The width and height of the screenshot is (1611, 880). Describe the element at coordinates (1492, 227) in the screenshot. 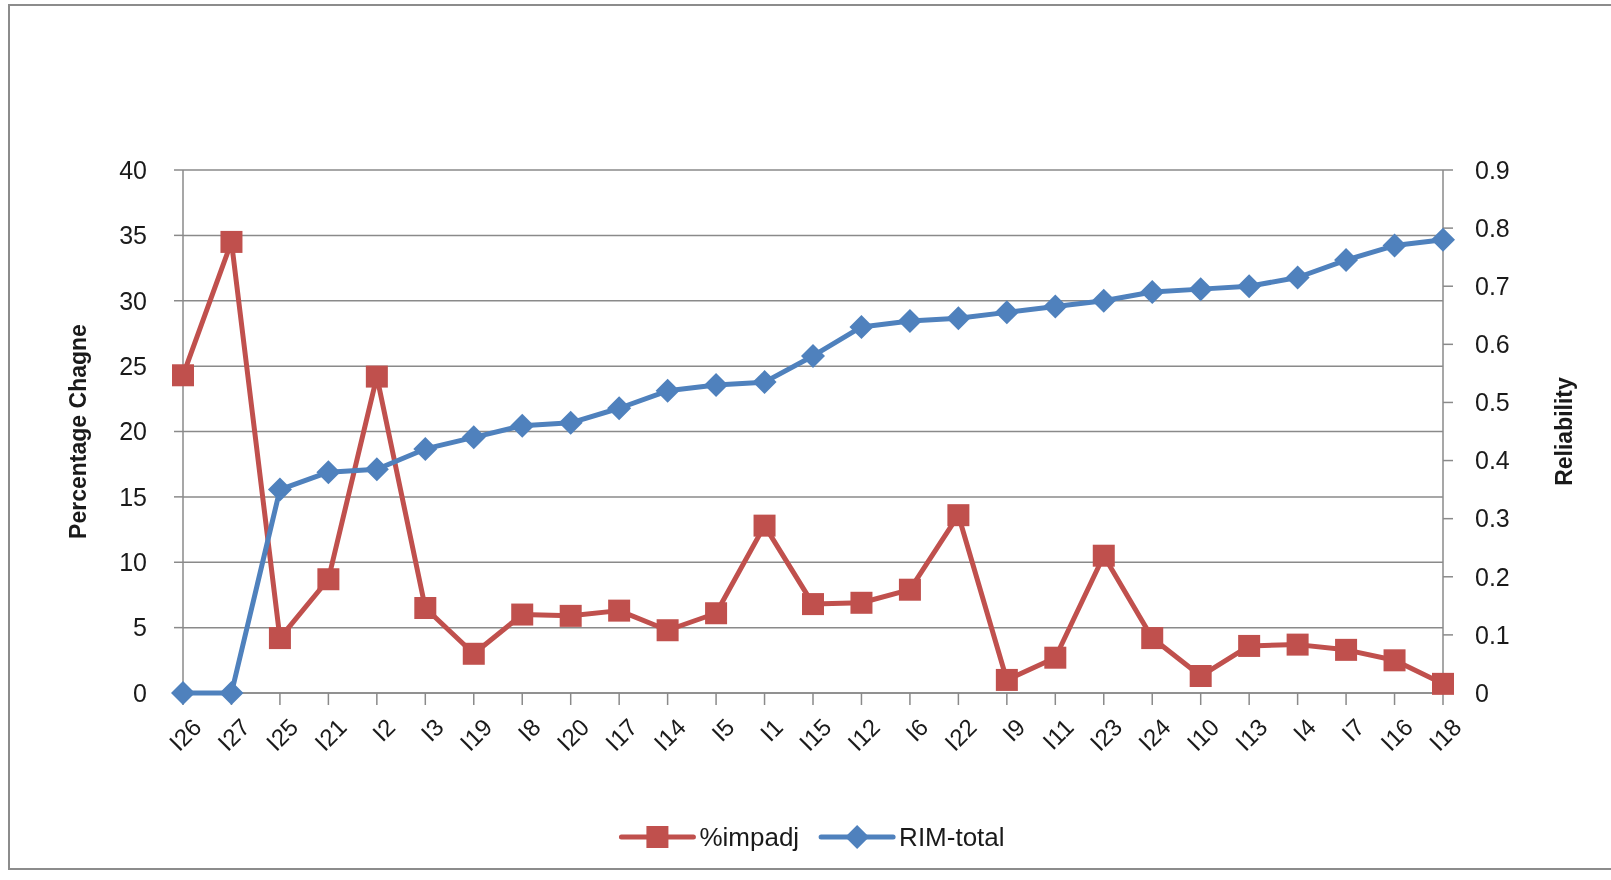

I see `y2-tick-label: 0.8` at that location.